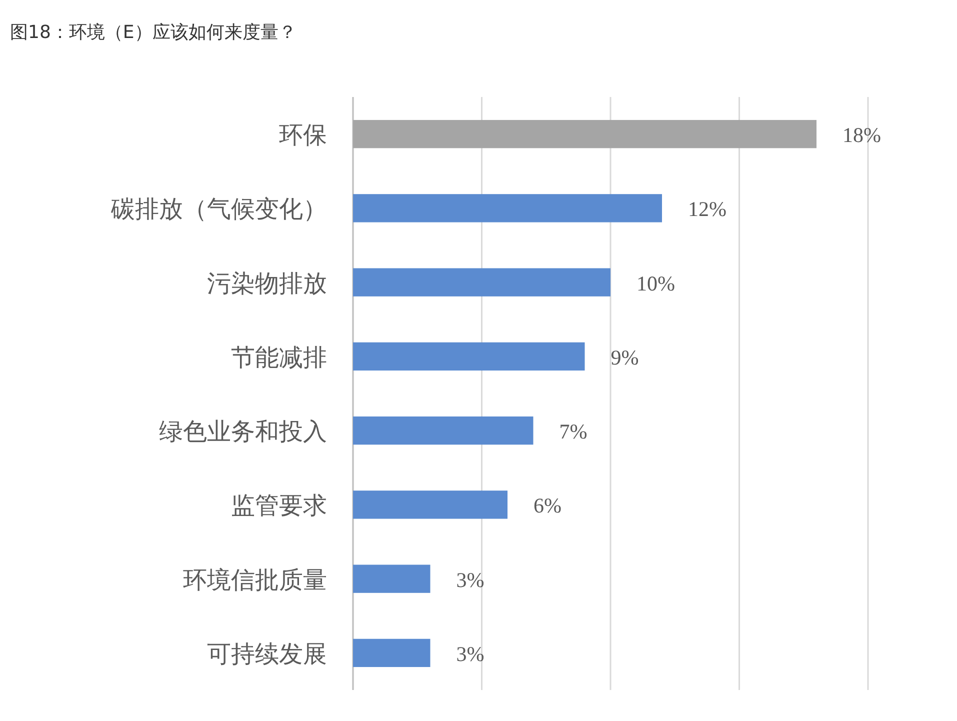  Describe the element at coordinates (243, 432) in the screenshot. I see `y-tick-label: 绿色业务和投入` at that location.